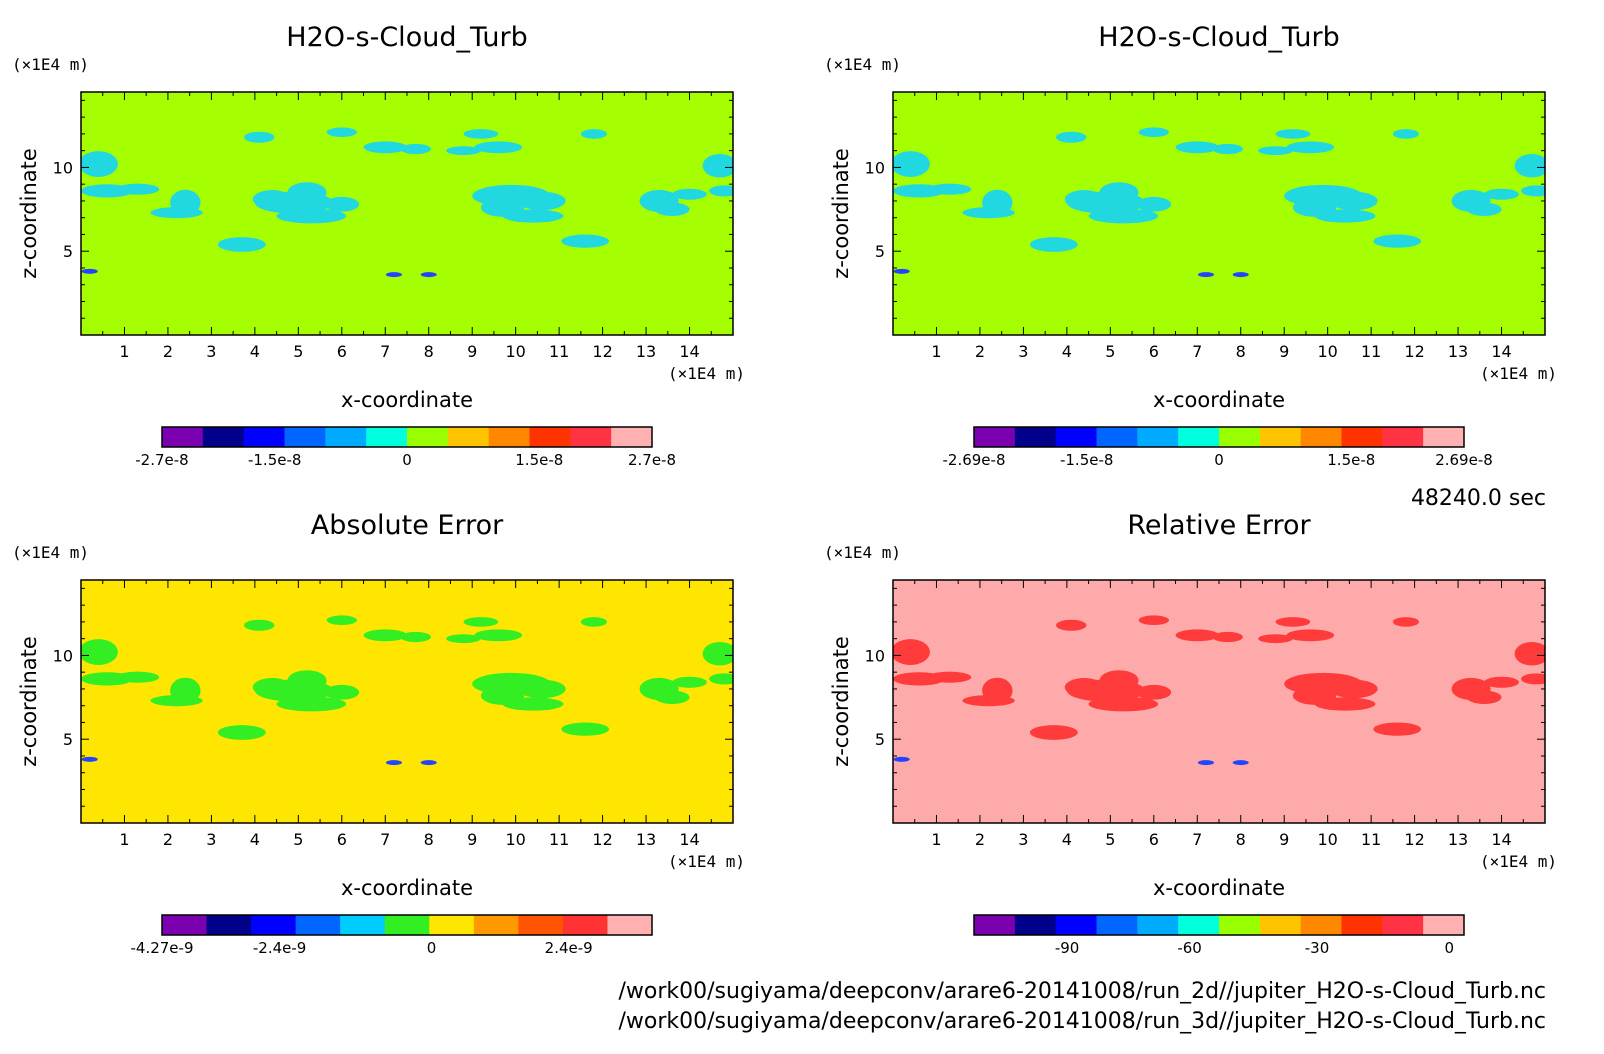 The height and width of the screenshot is (1054, 1604). I want to click on y-tick-label: 10, so click(875, 167).